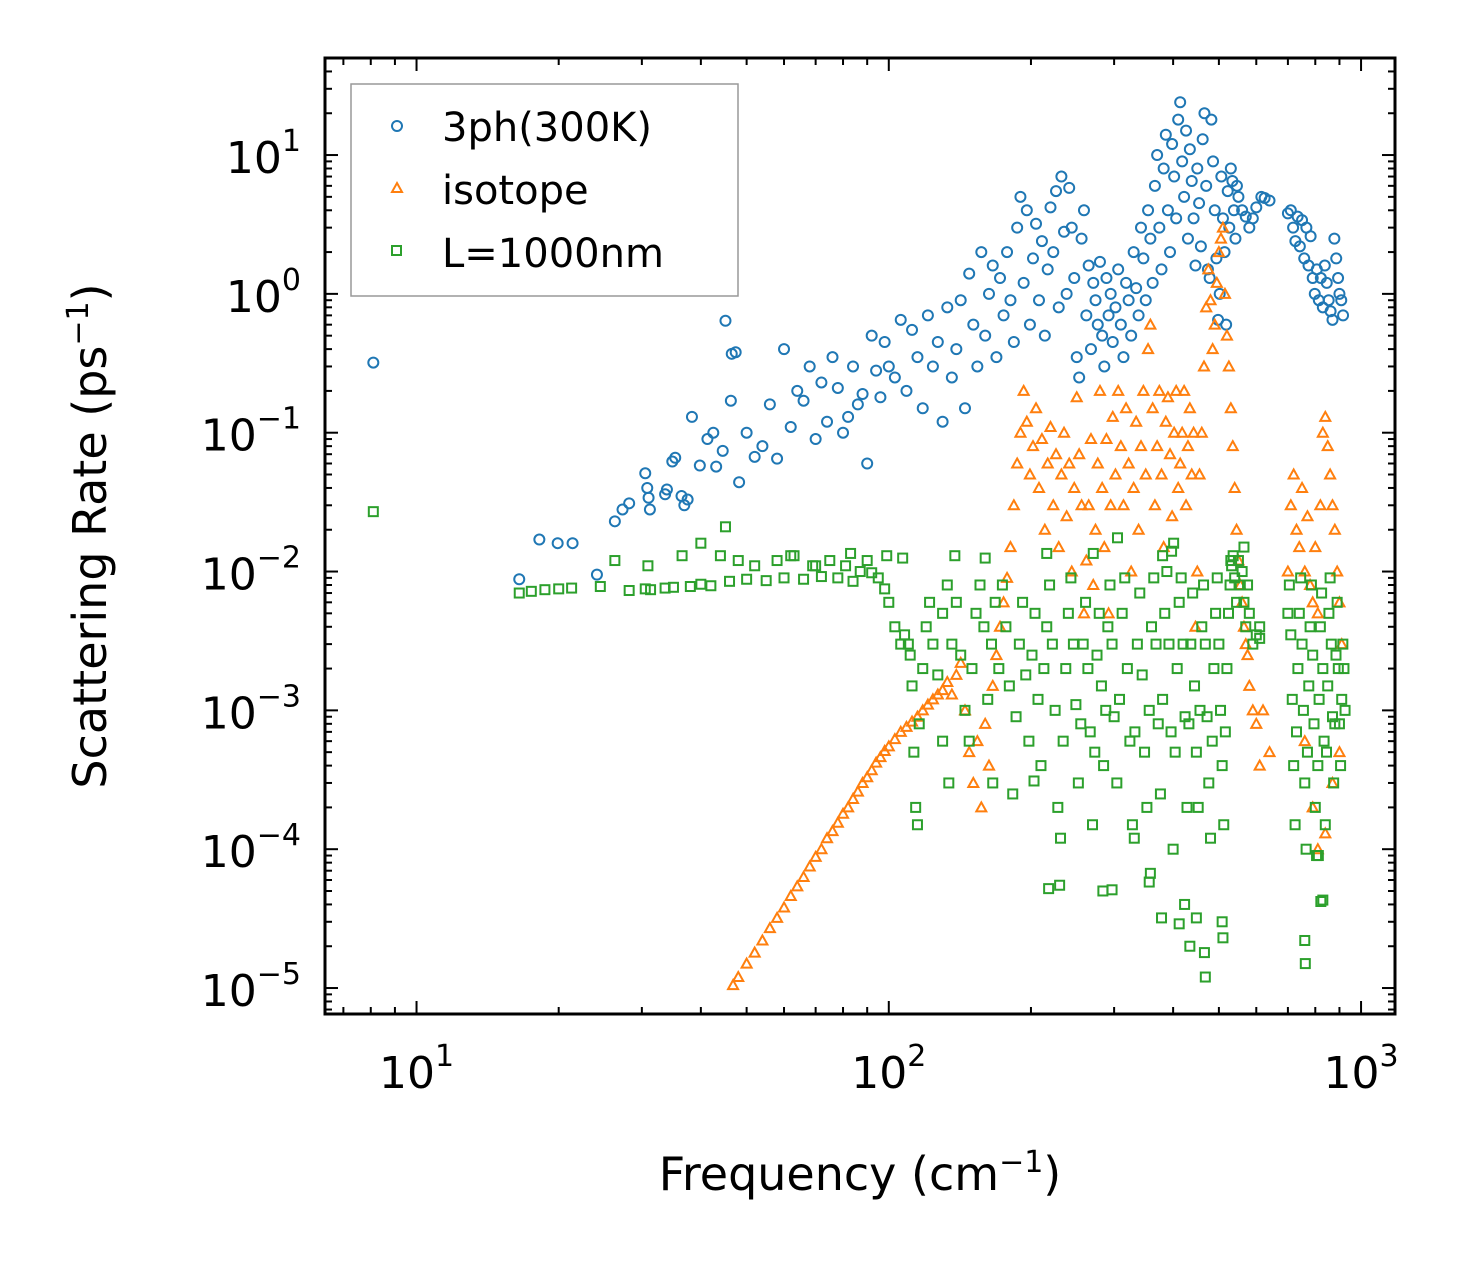 Image resolution: width=1465 pixels, height=1265 pixels. What do you see at coordinates (397, 126) in the screenshot?
I see `legend-marker-3ph` at bounding box center [397, 126].